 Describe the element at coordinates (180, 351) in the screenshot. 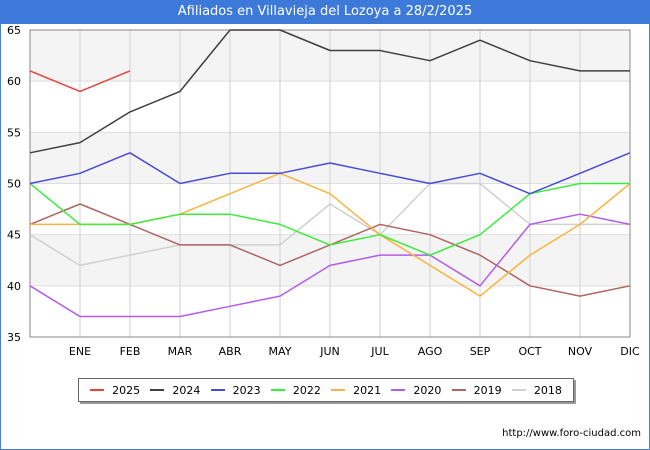

I see `x-tick-label: MAR` at that location.